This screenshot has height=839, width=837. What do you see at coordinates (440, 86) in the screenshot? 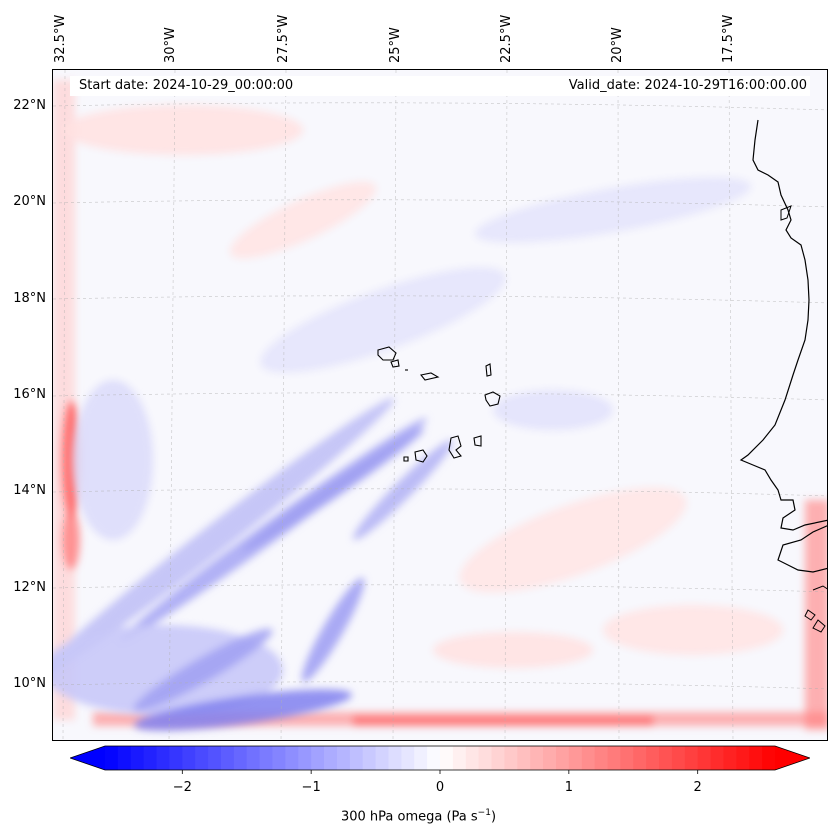
I see `date-header-background` at bounding box center [440, 86].